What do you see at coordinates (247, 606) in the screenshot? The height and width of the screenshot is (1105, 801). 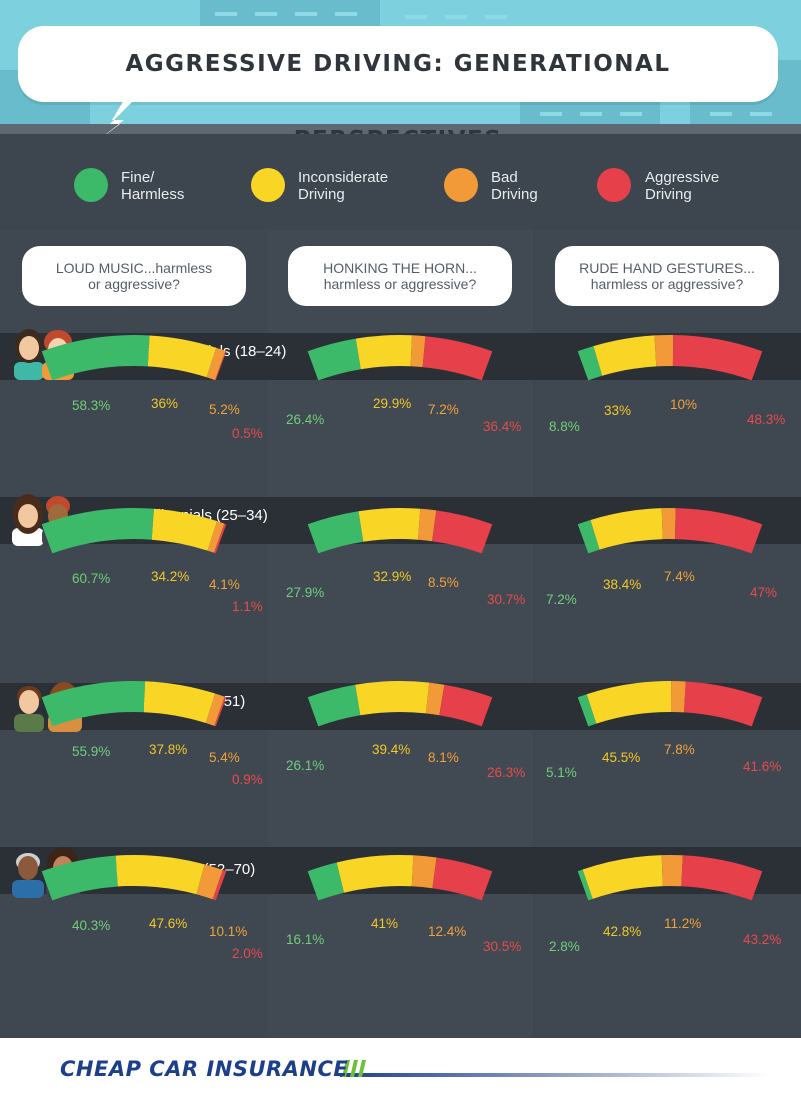 I see `pct-label: 1.1%` at bounding box center [247, 606].